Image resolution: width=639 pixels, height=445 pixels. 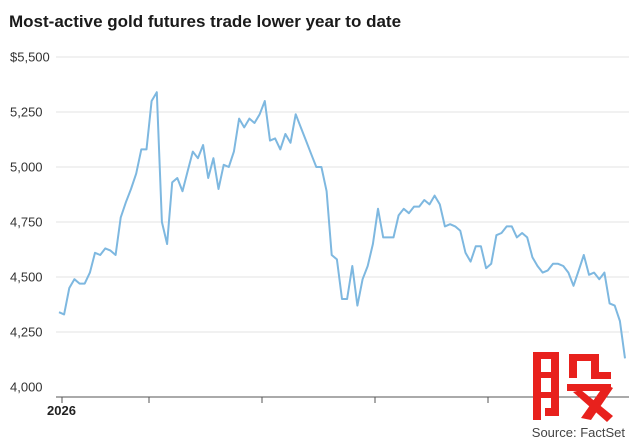 I want to click on y-tick-label: 5,250, so click(x=26, y=112).